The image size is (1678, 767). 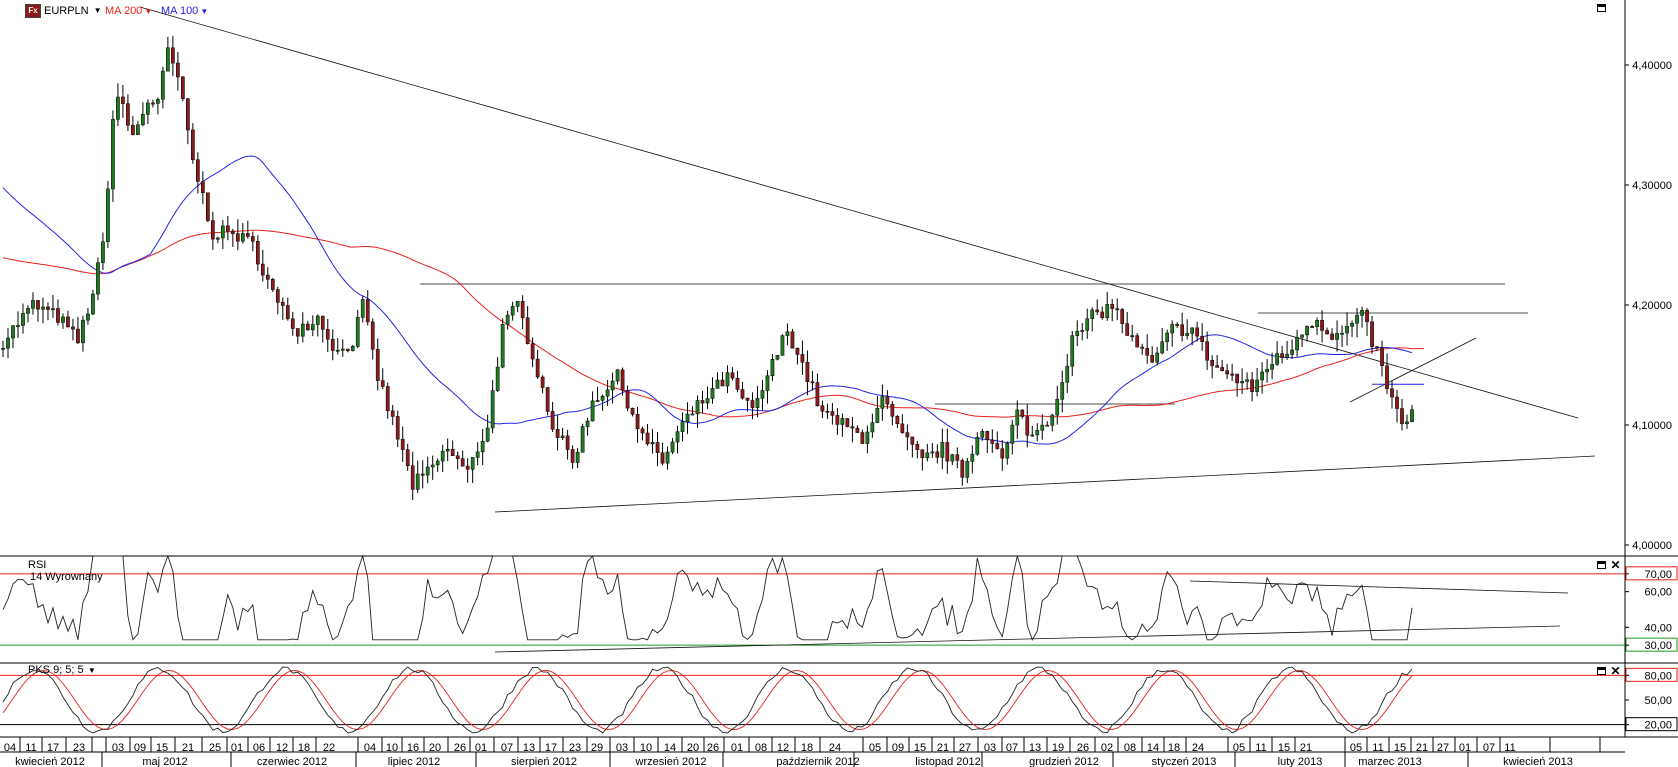 I want to click on x-day-label: 10, so click(x=392, y=748).